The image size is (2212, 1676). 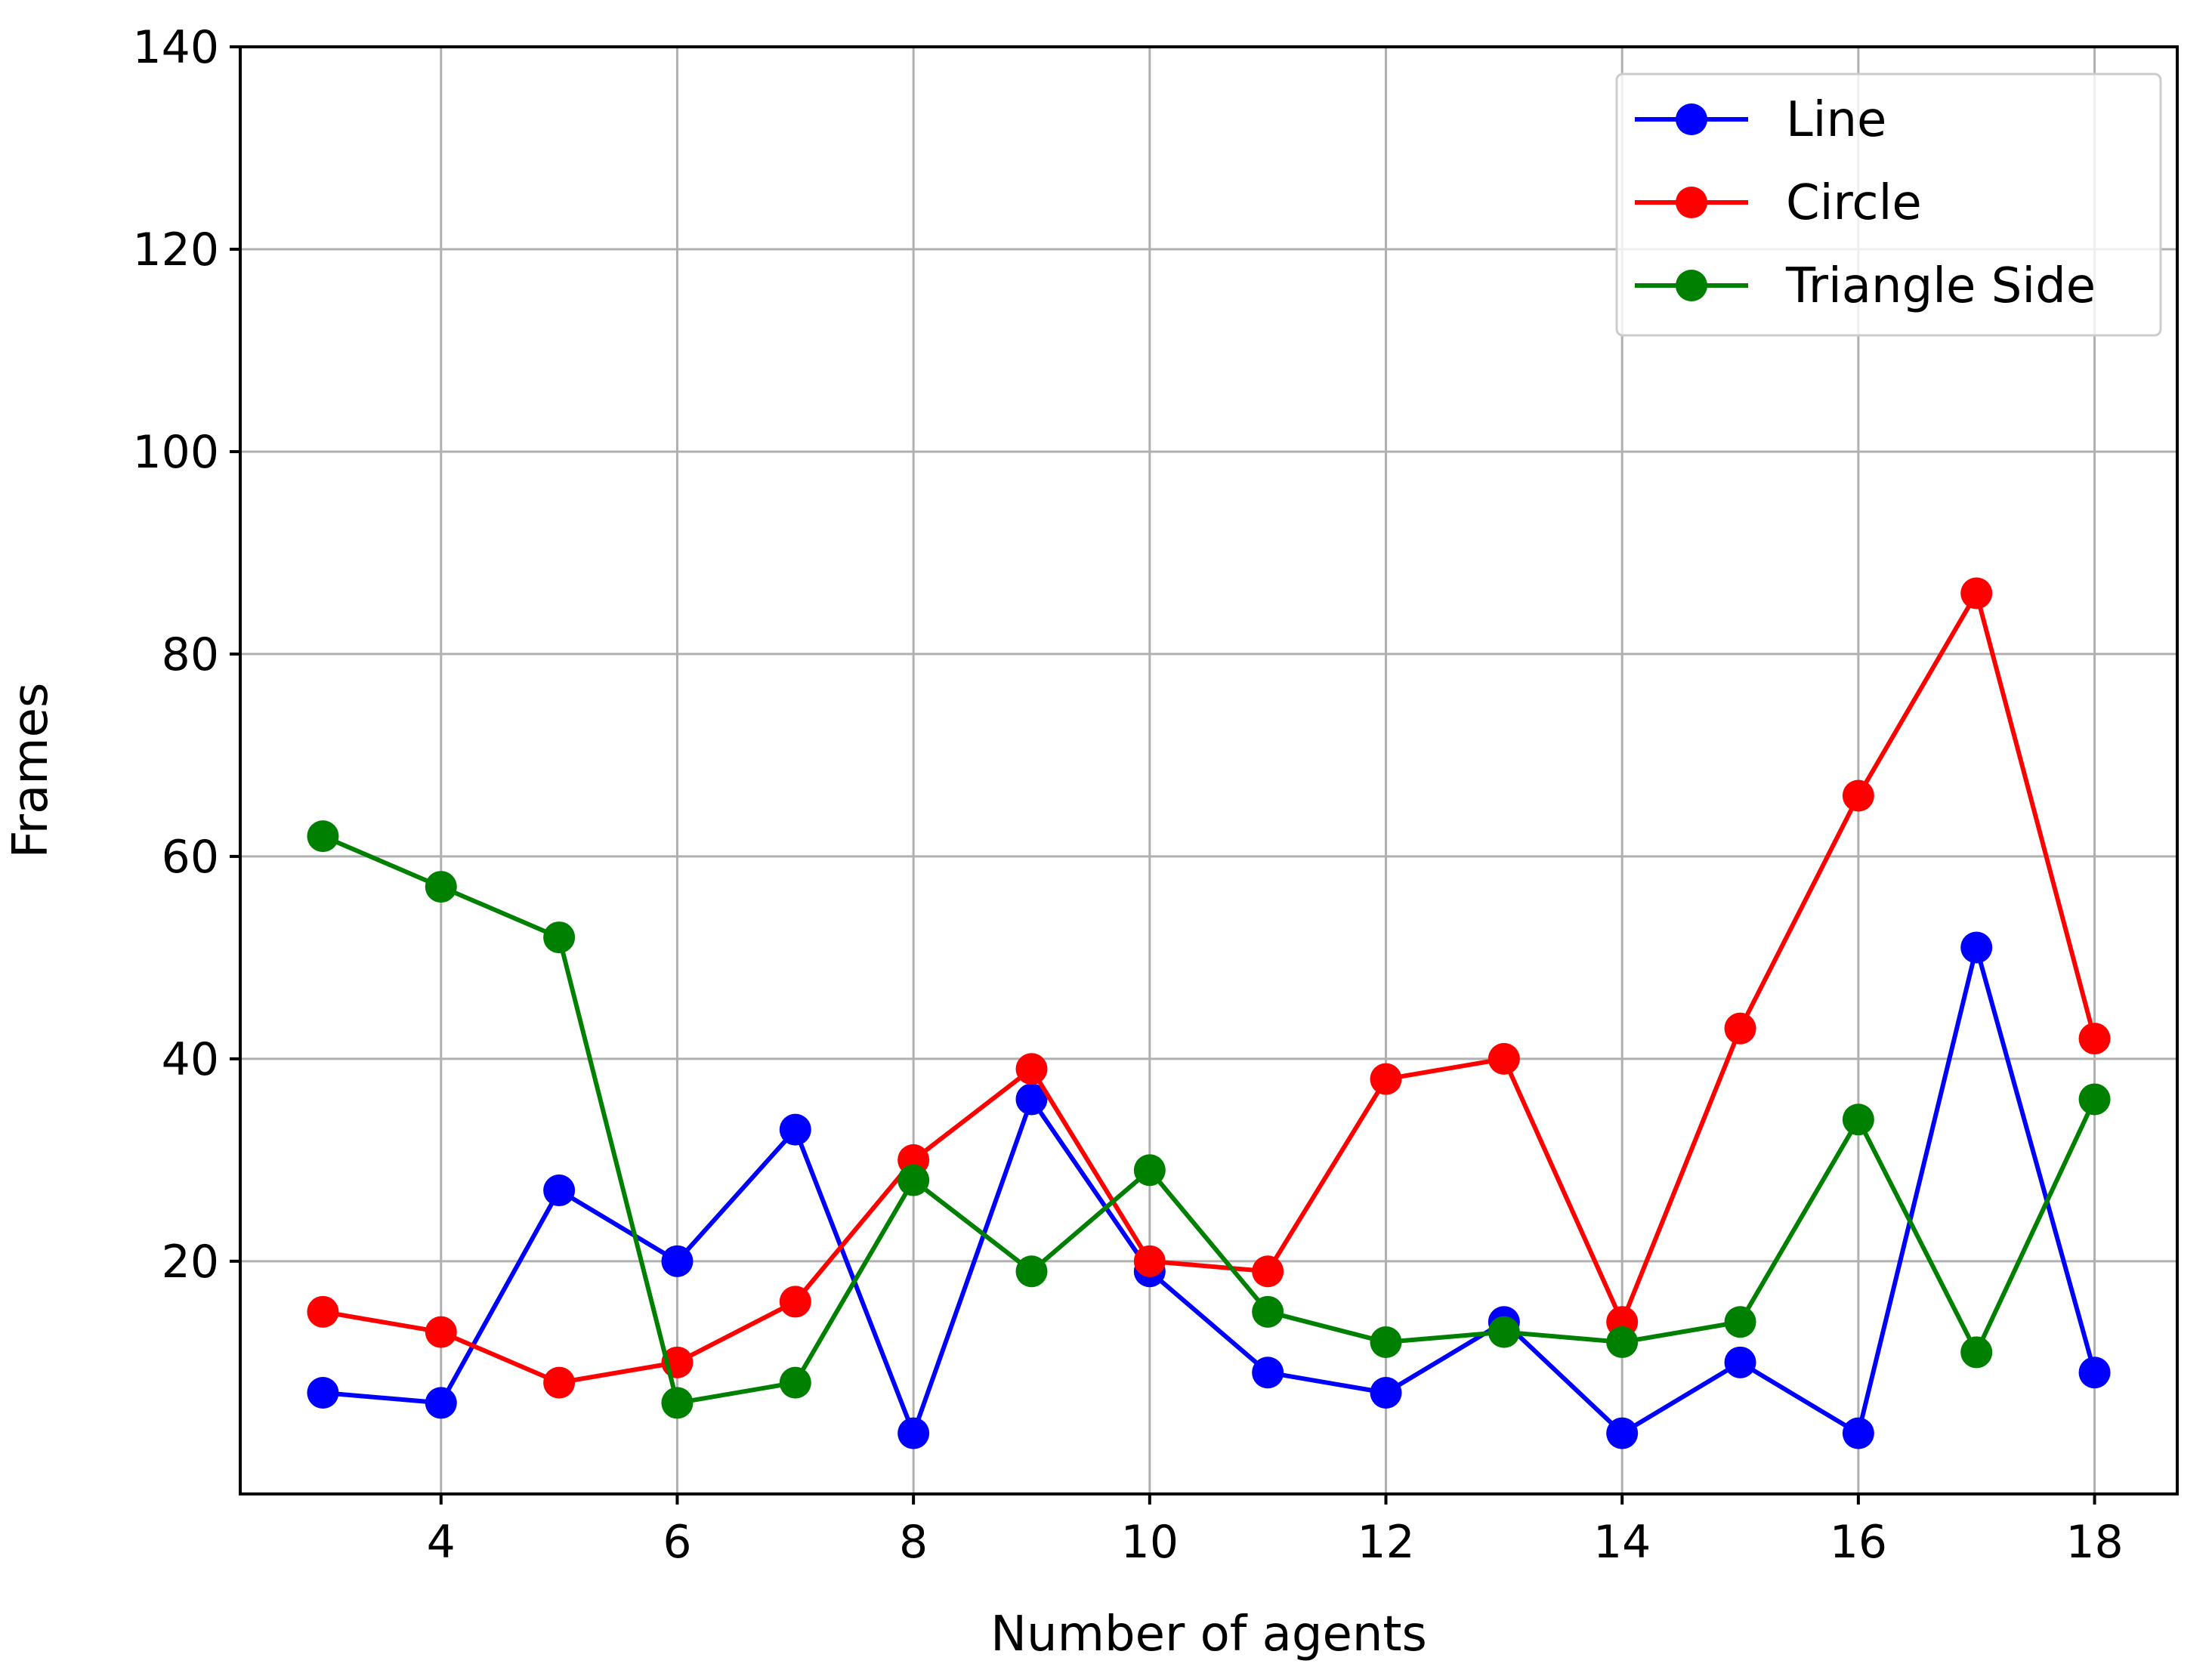 What do you see at coordinates (1622, 1542) in the screenshot?
I see `x-tick-label: 14` at bounding box center [1622, 1542].